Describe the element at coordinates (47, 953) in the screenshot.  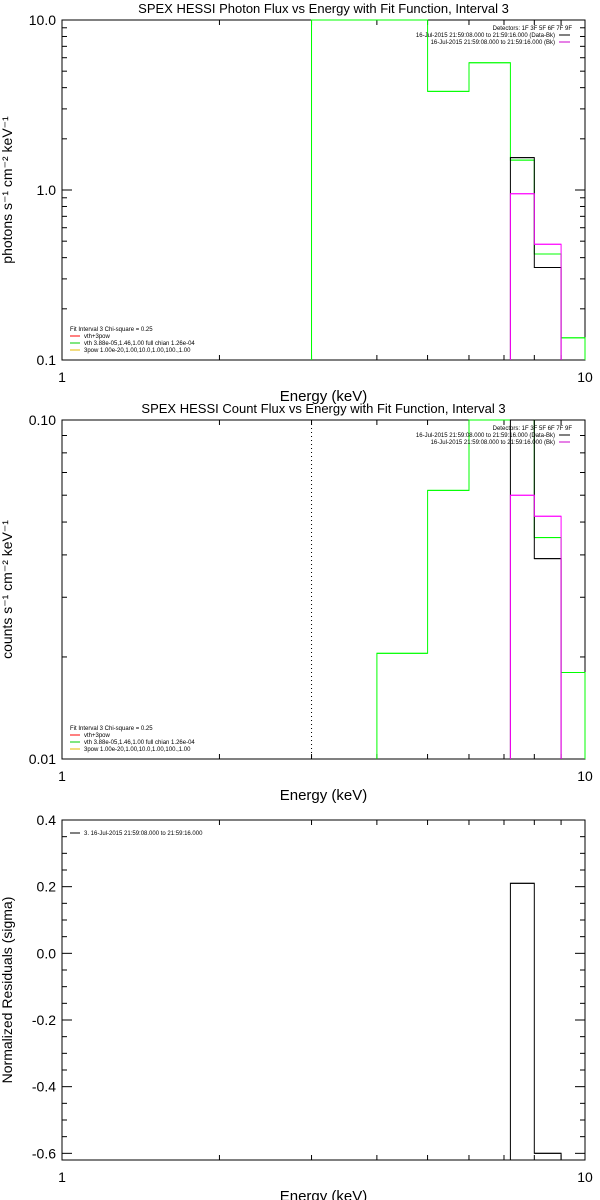
I see `y-tick-label: 0.0` at that location.